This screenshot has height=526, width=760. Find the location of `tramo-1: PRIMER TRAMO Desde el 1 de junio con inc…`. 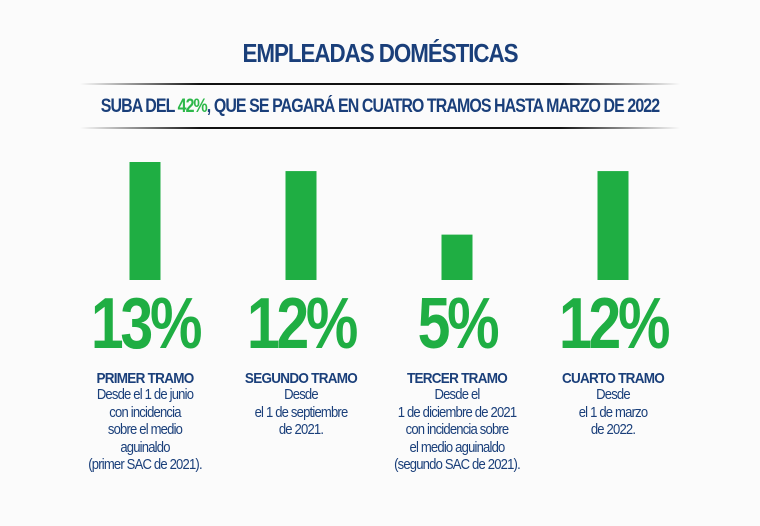

tramo-1: PRIMER TRAMO Desde el 1 de junio con inc… is located at coordinates (145, 422).